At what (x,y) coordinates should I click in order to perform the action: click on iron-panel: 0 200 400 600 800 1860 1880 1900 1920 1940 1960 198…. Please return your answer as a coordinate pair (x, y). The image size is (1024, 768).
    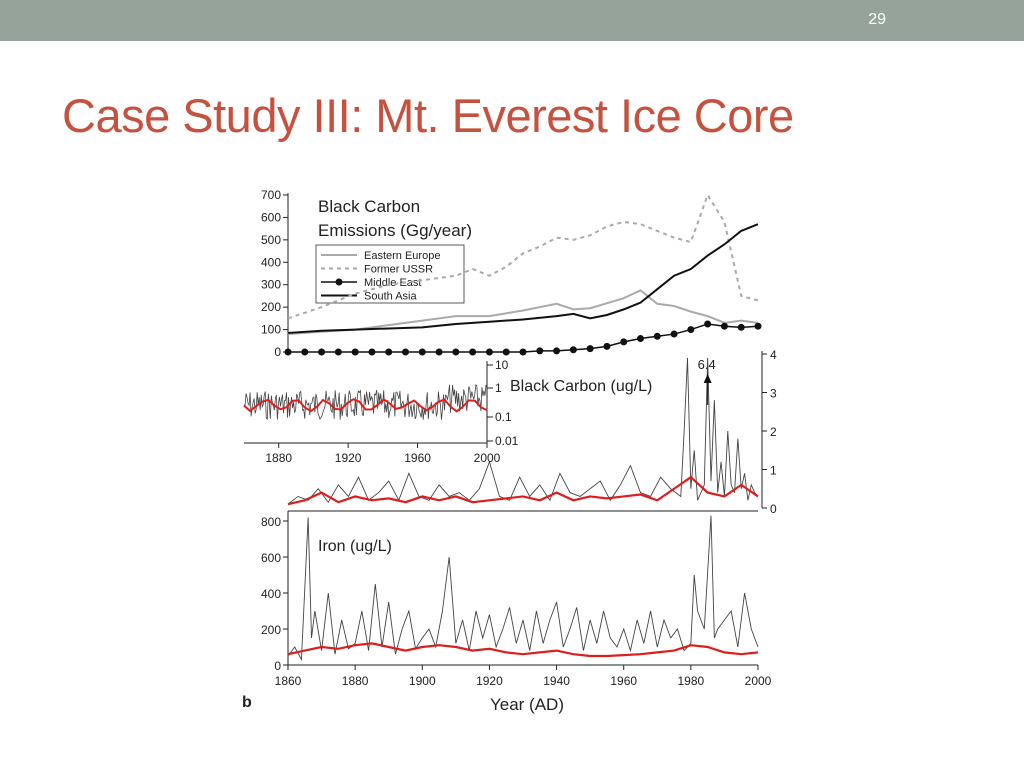
    Looking at the image, I should click on (507, 612).